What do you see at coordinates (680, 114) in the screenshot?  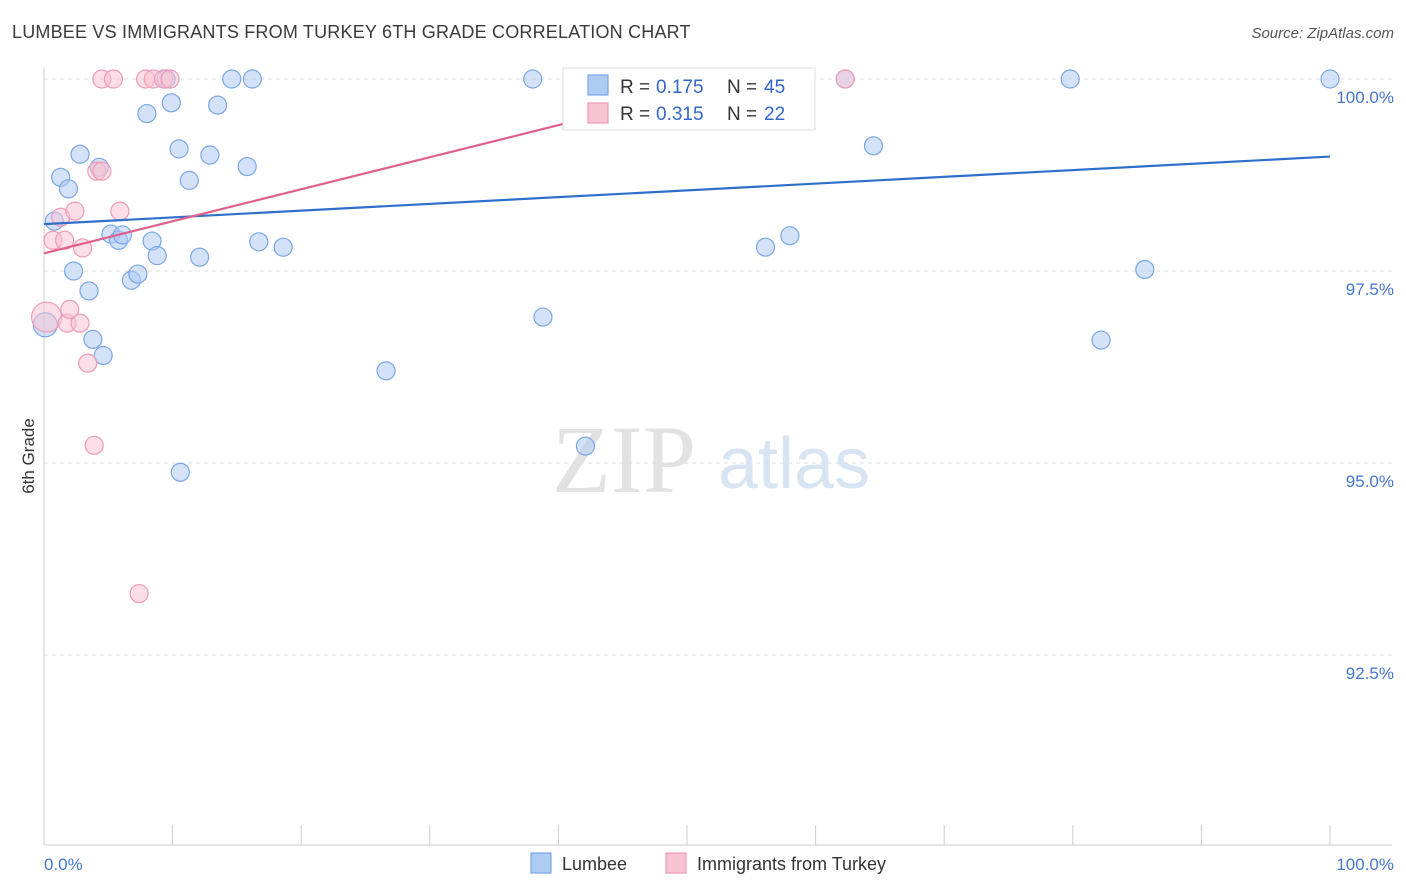 I see `legend-r-value-turkey: 0.315` at bounding box center [680, 114].